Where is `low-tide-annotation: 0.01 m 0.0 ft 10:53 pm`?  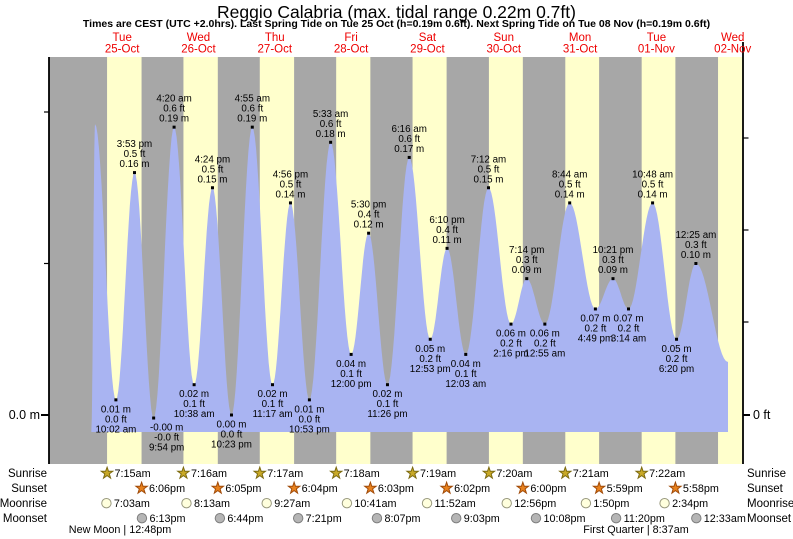 low-tide-annotation: 0.01 m 0.0 ft 10:53 pm is located at coordinates (309, 419).